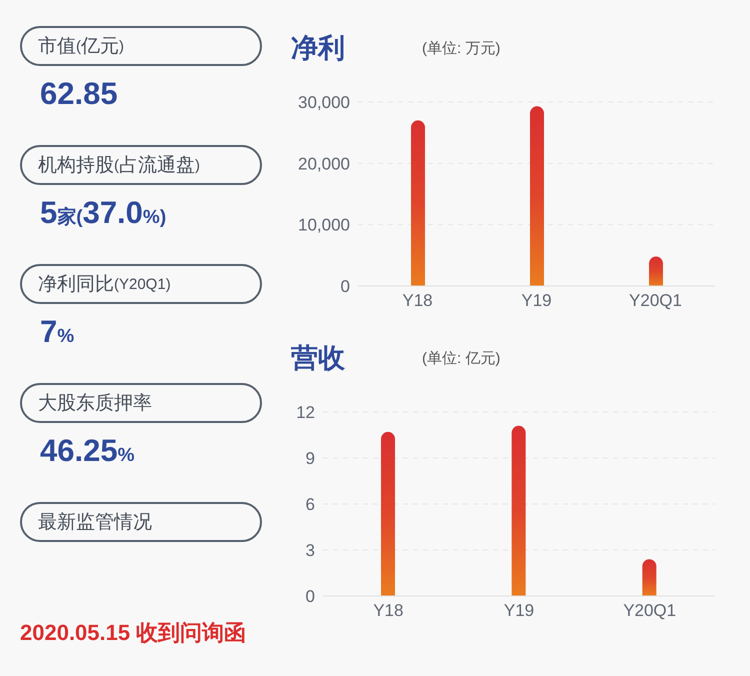  I want to click on text: 净利同比(Y20Q1), so click(104, 285).